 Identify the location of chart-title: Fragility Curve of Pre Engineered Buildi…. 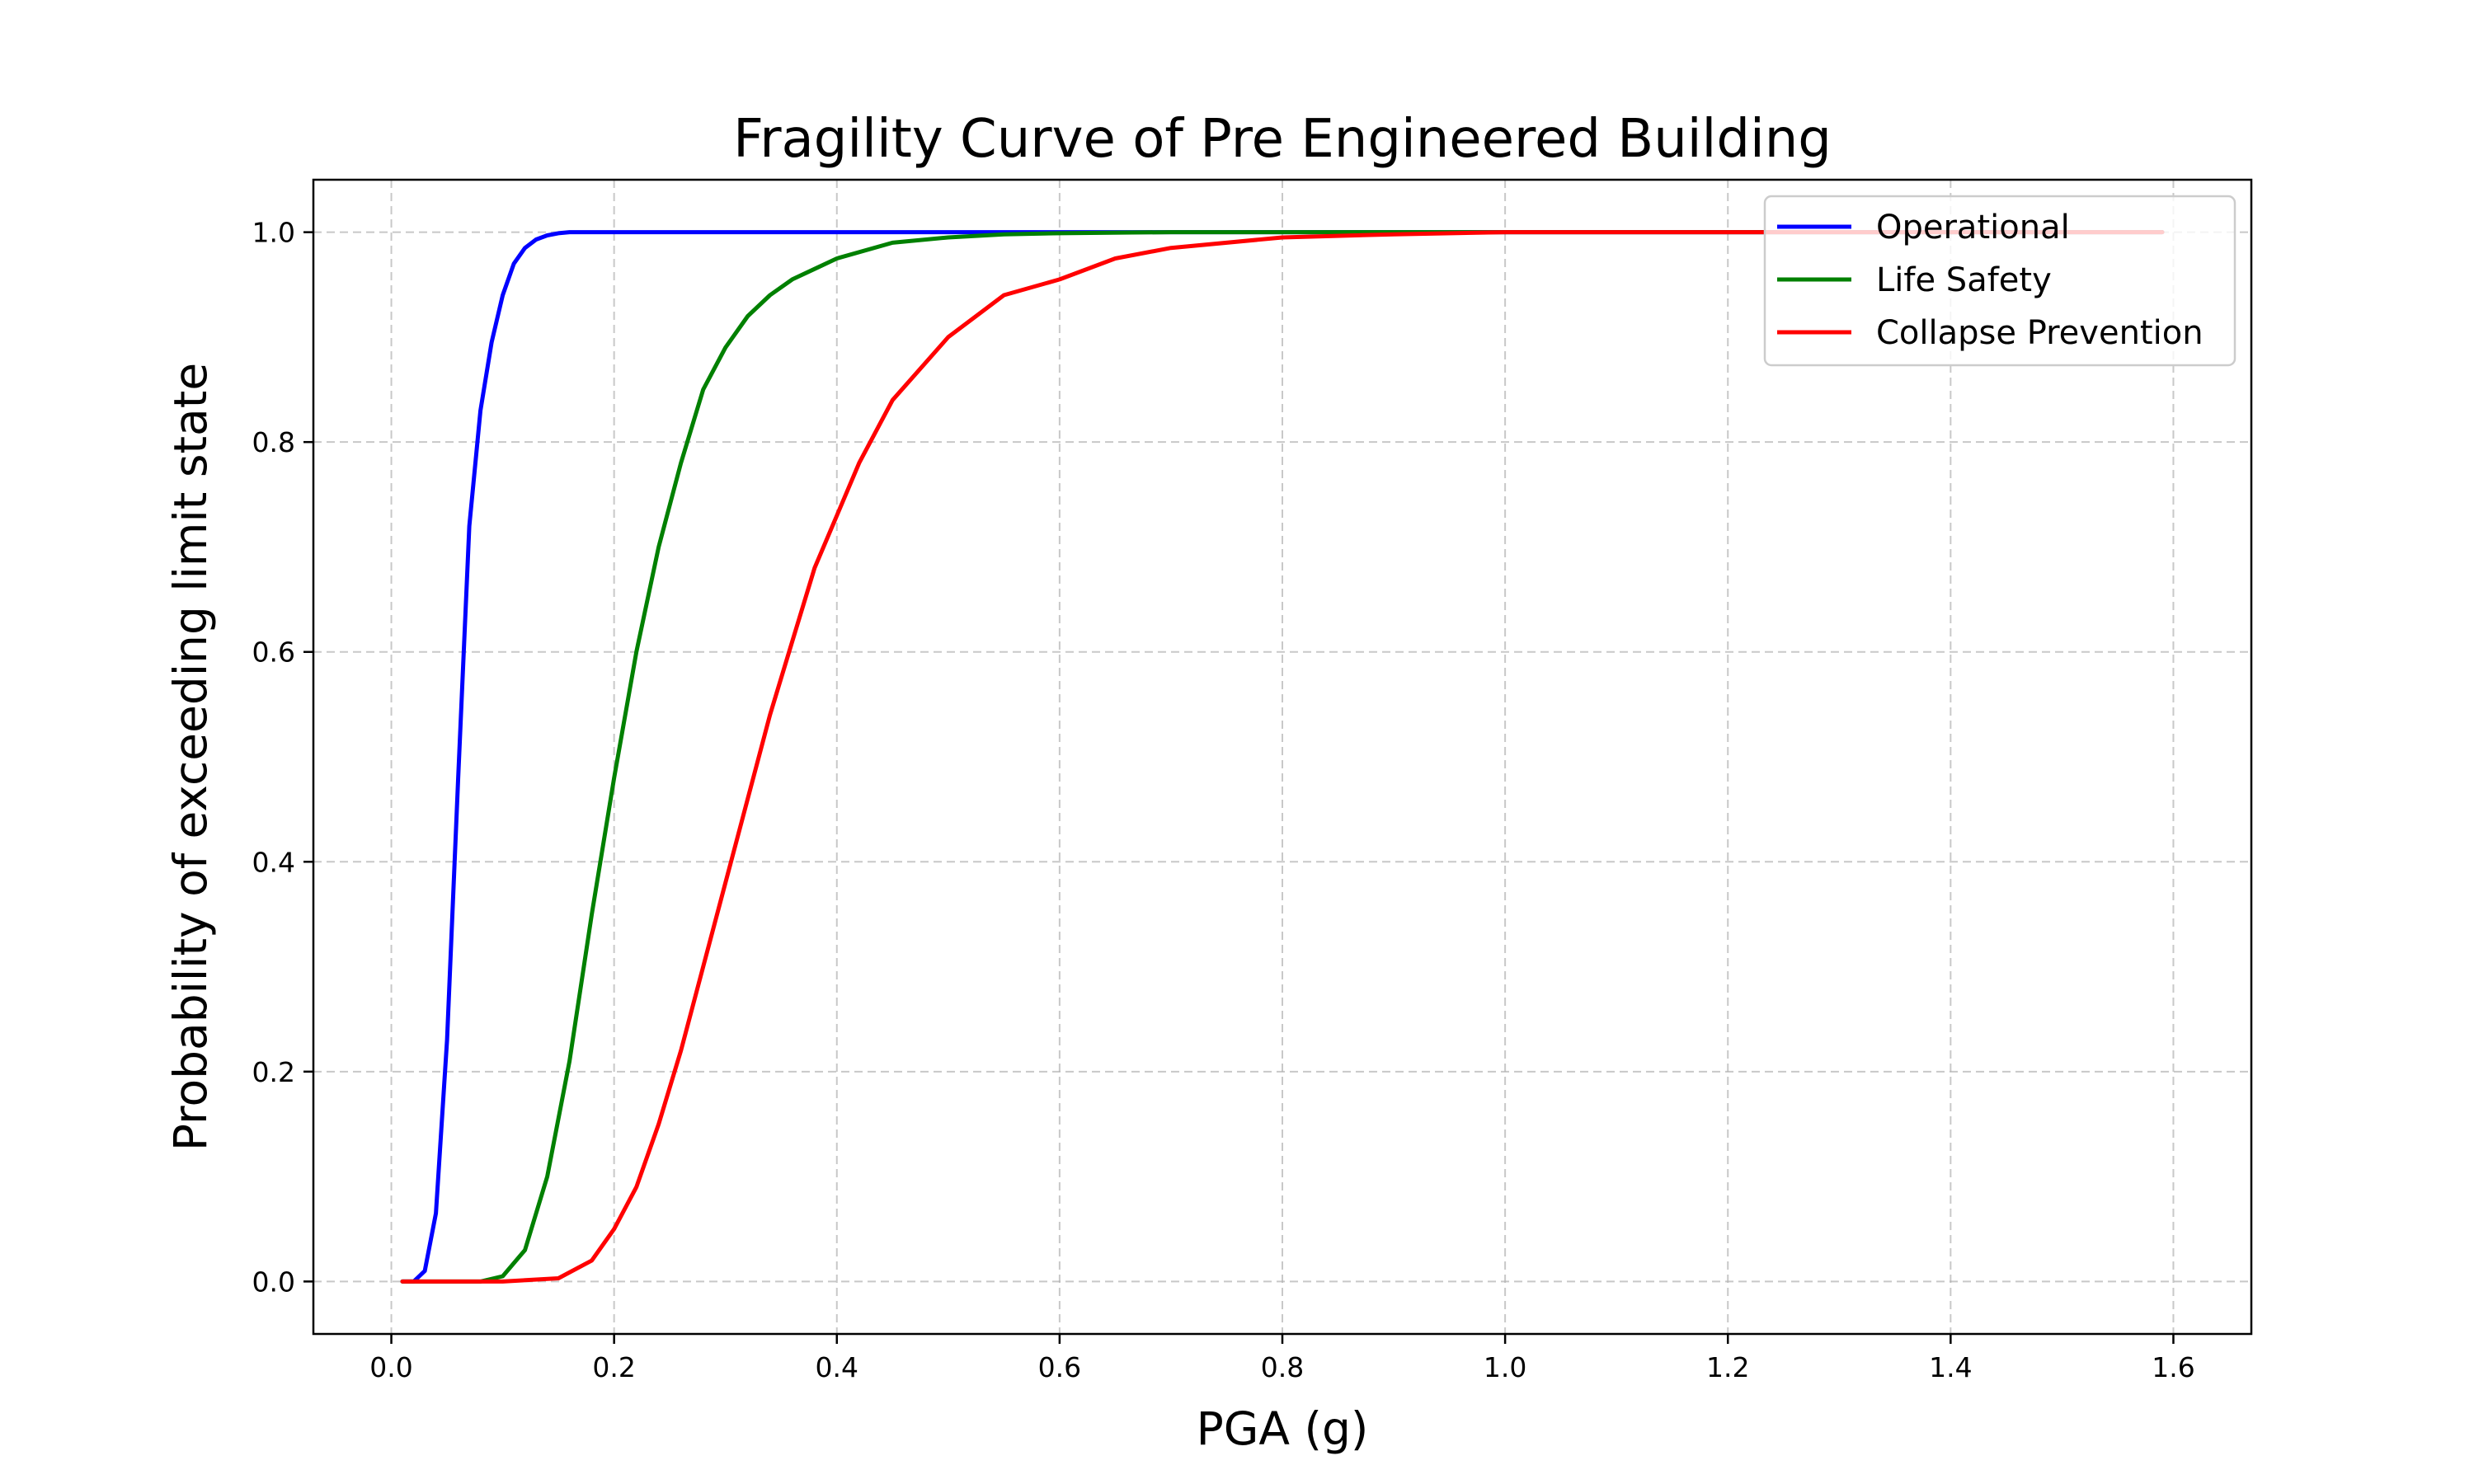
(1282, 139).